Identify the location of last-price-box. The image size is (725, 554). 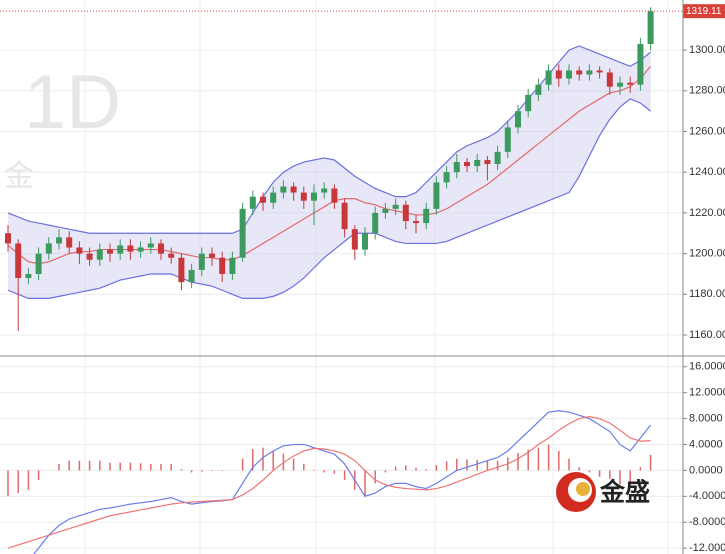
(704, 11).